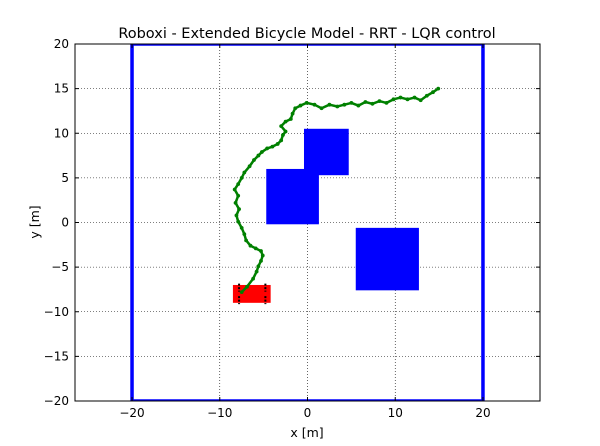  Describe the element at coordinates (395, 413) in the screenshot. I see `x-tick-label: 10` at that location.